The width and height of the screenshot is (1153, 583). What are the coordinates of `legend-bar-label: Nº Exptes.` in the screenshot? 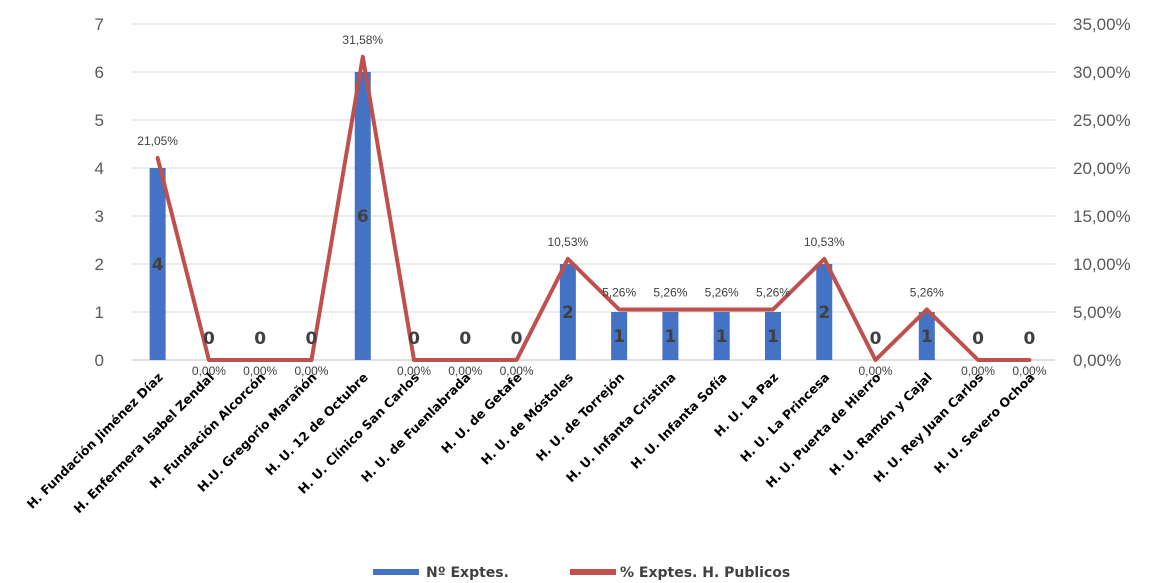 It's located at (467, 573).